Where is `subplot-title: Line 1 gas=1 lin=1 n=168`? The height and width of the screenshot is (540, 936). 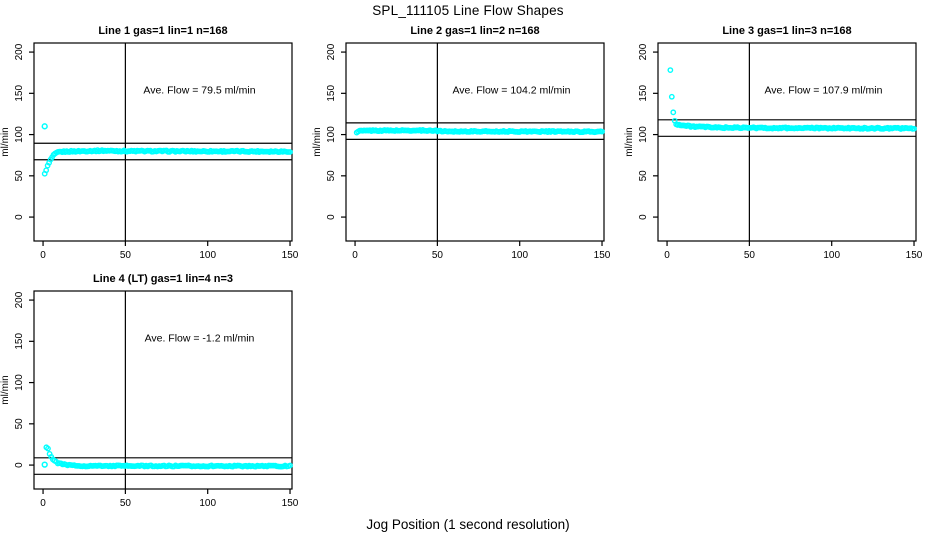
subplot-title: Line 1 gas=1 lin=1 n=168 is located at coordinates (162, 31).